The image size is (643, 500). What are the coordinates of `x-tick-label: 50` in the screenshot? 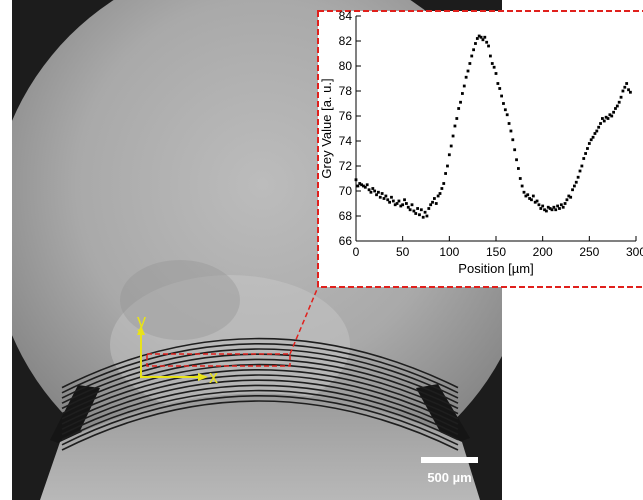 It's located at (403, 252).